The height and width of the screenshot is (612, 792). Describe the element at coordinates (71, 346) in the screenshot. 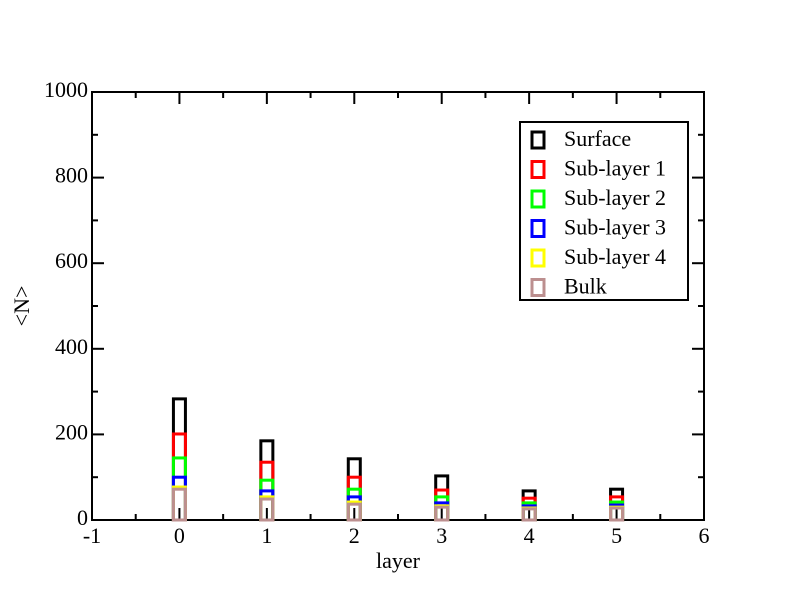

I see `y-tick-label: 400` at that location.